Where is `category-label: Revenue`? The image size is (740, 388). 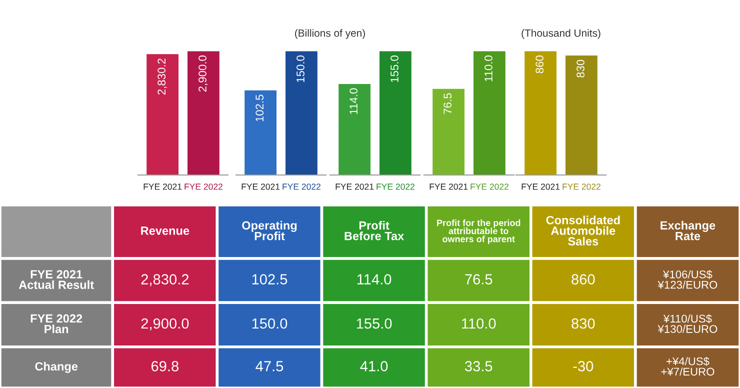 category-label: Revenue is located at coordinates (165, 230).